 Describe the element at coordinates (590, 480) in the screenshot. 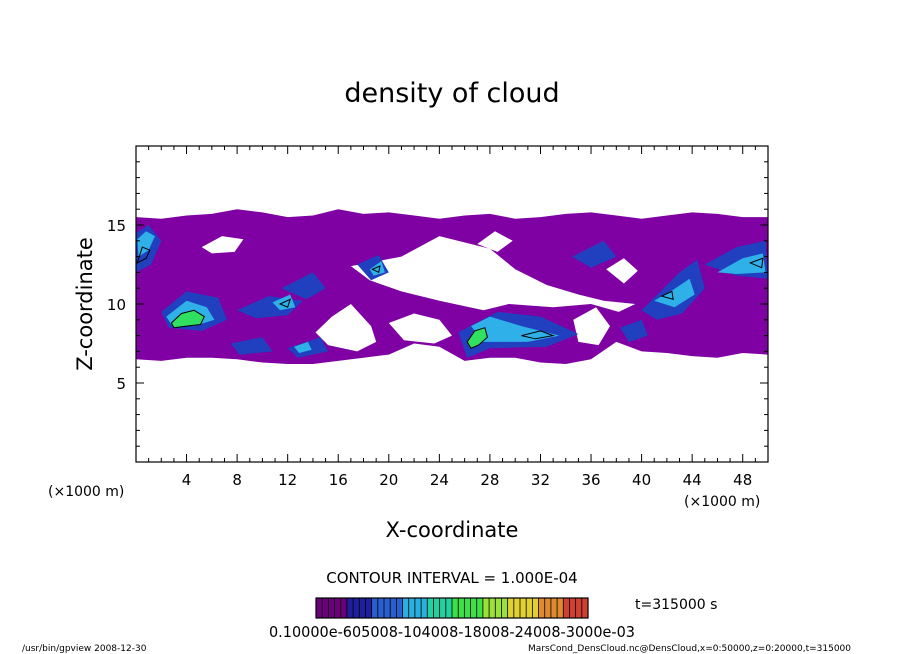

I see `x-tick-label: 36` at that location.